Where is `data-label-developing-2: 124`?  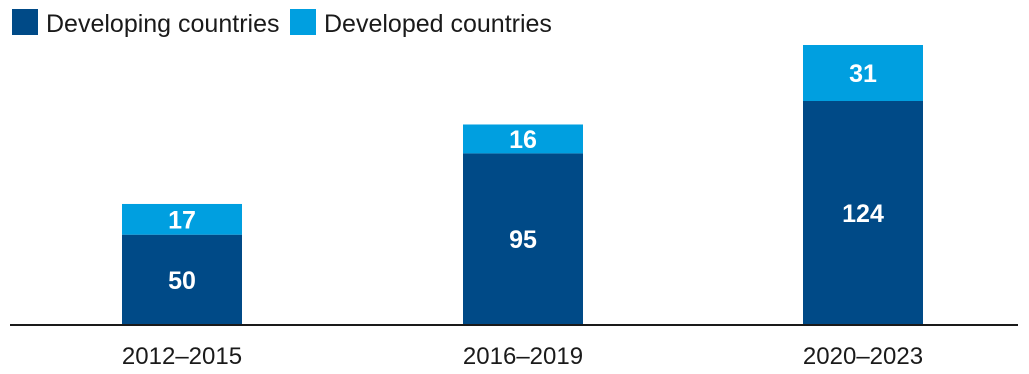
data-label-developing-2: 124 is located at coordinates (863, 214).